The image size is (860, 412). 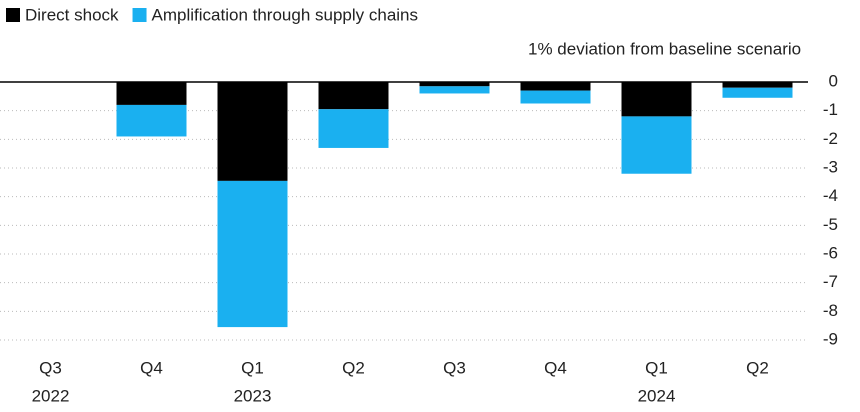 I want to click on y-tick-label: -6, so click(x=830, y=252).